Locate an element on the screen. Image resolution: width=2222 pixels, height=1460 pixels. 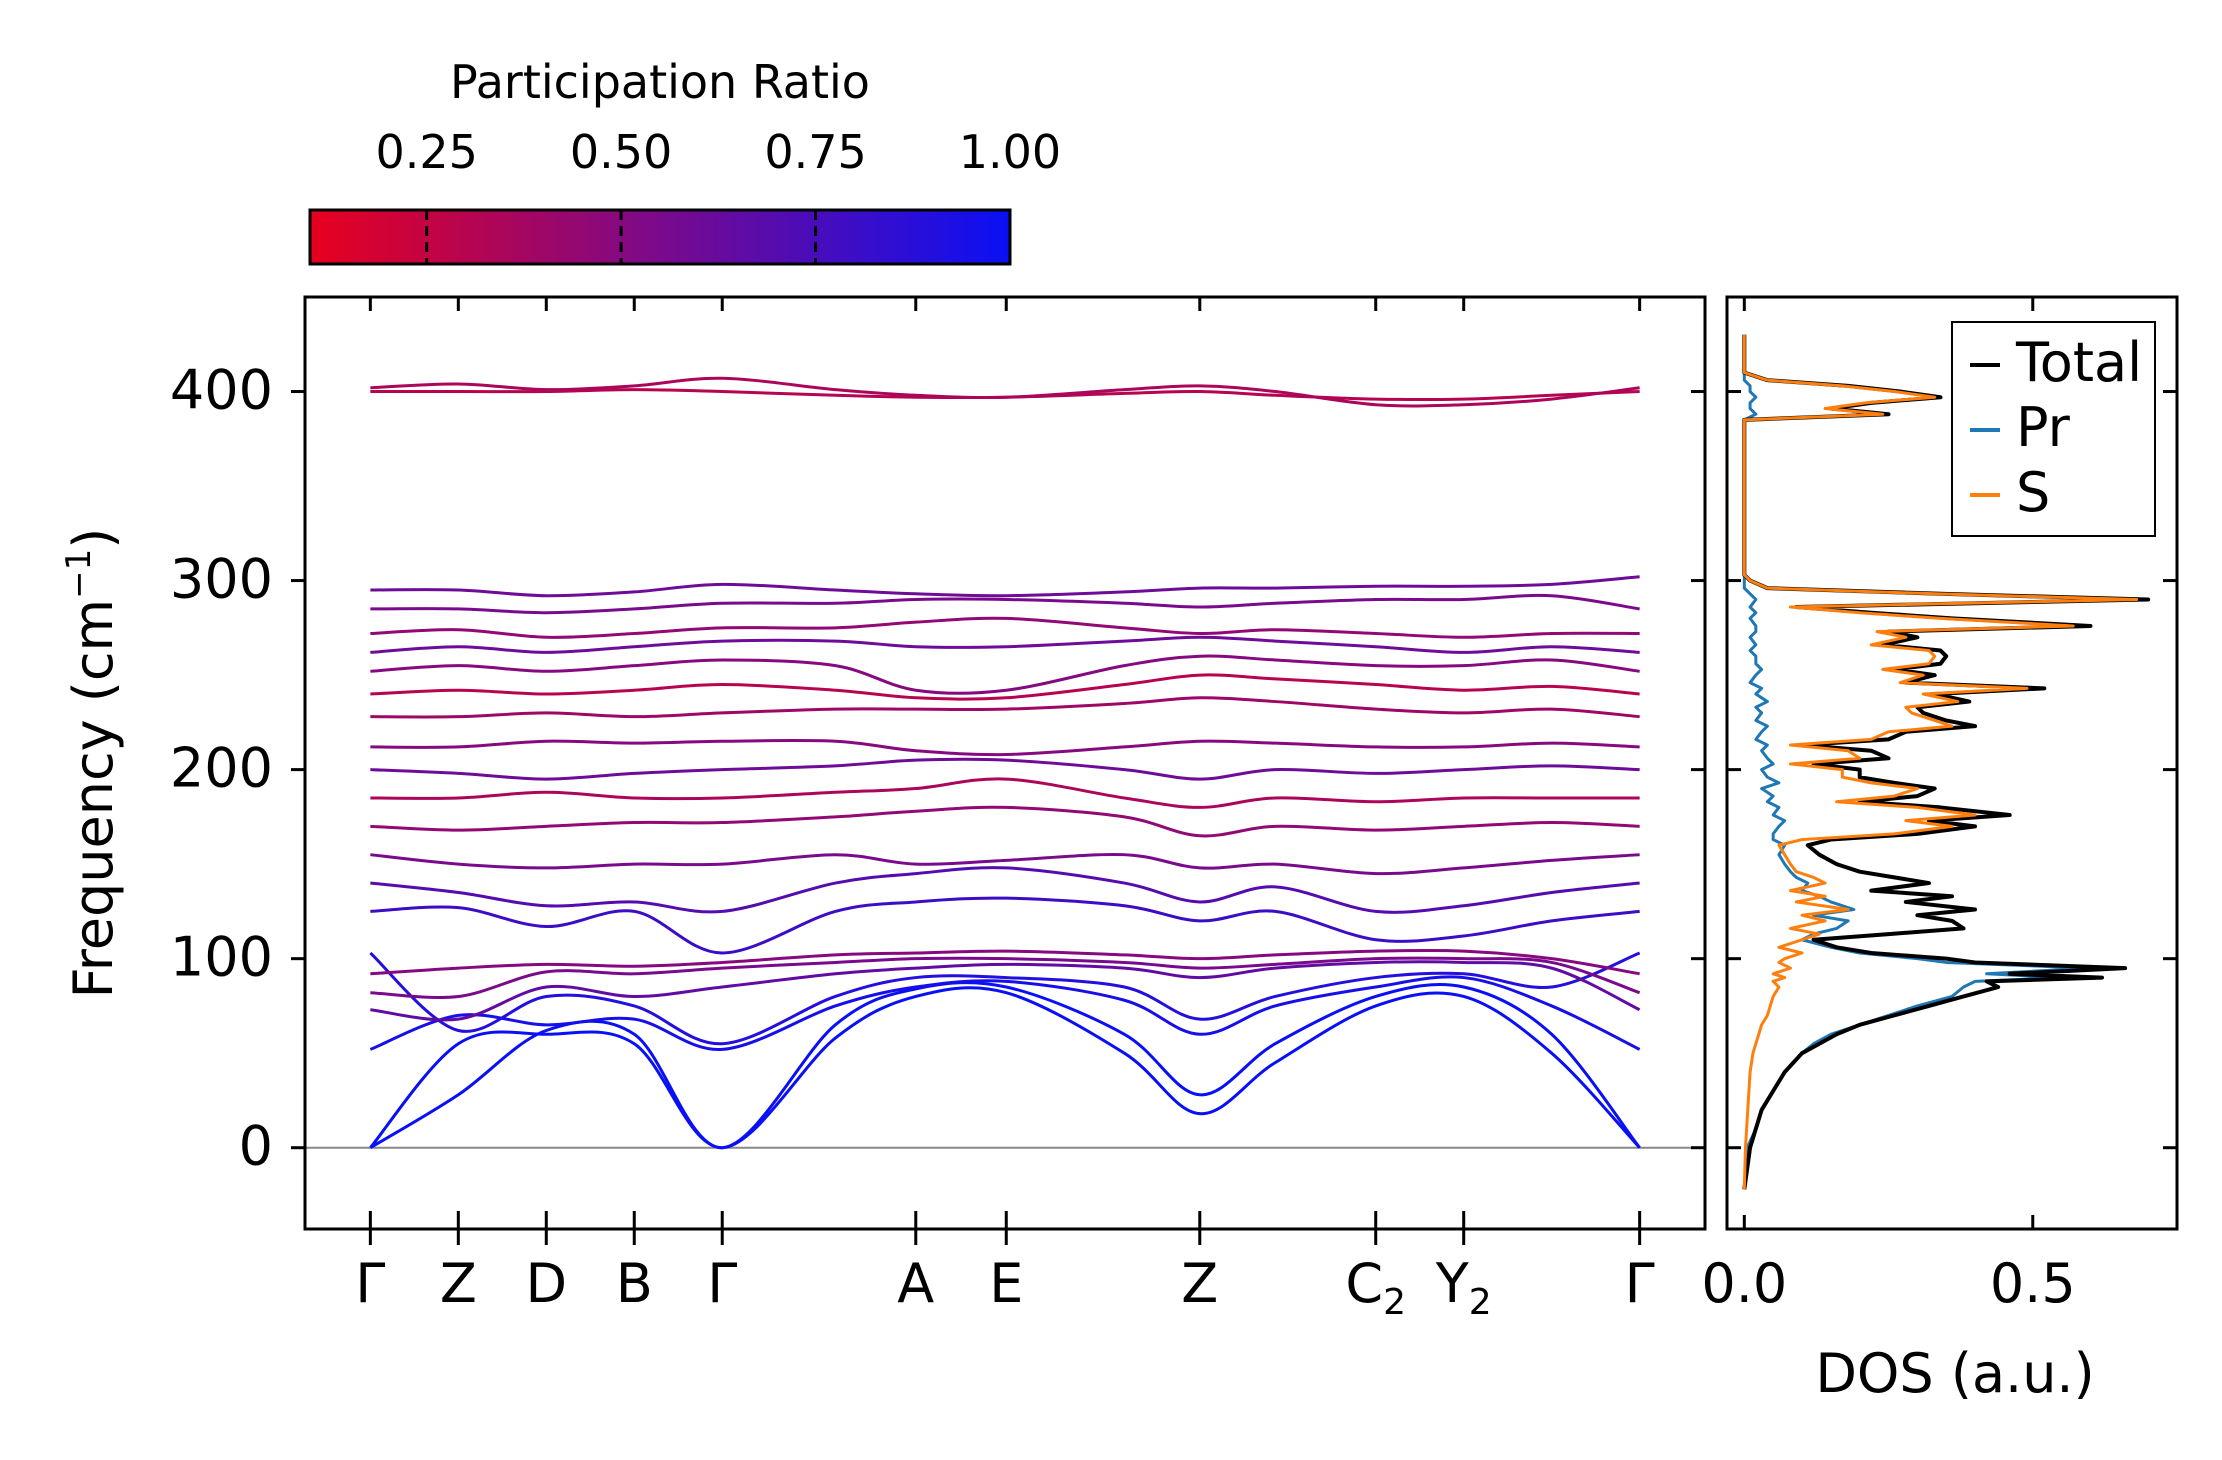
kpoint-label: A is located at coordinates (915, 1283).